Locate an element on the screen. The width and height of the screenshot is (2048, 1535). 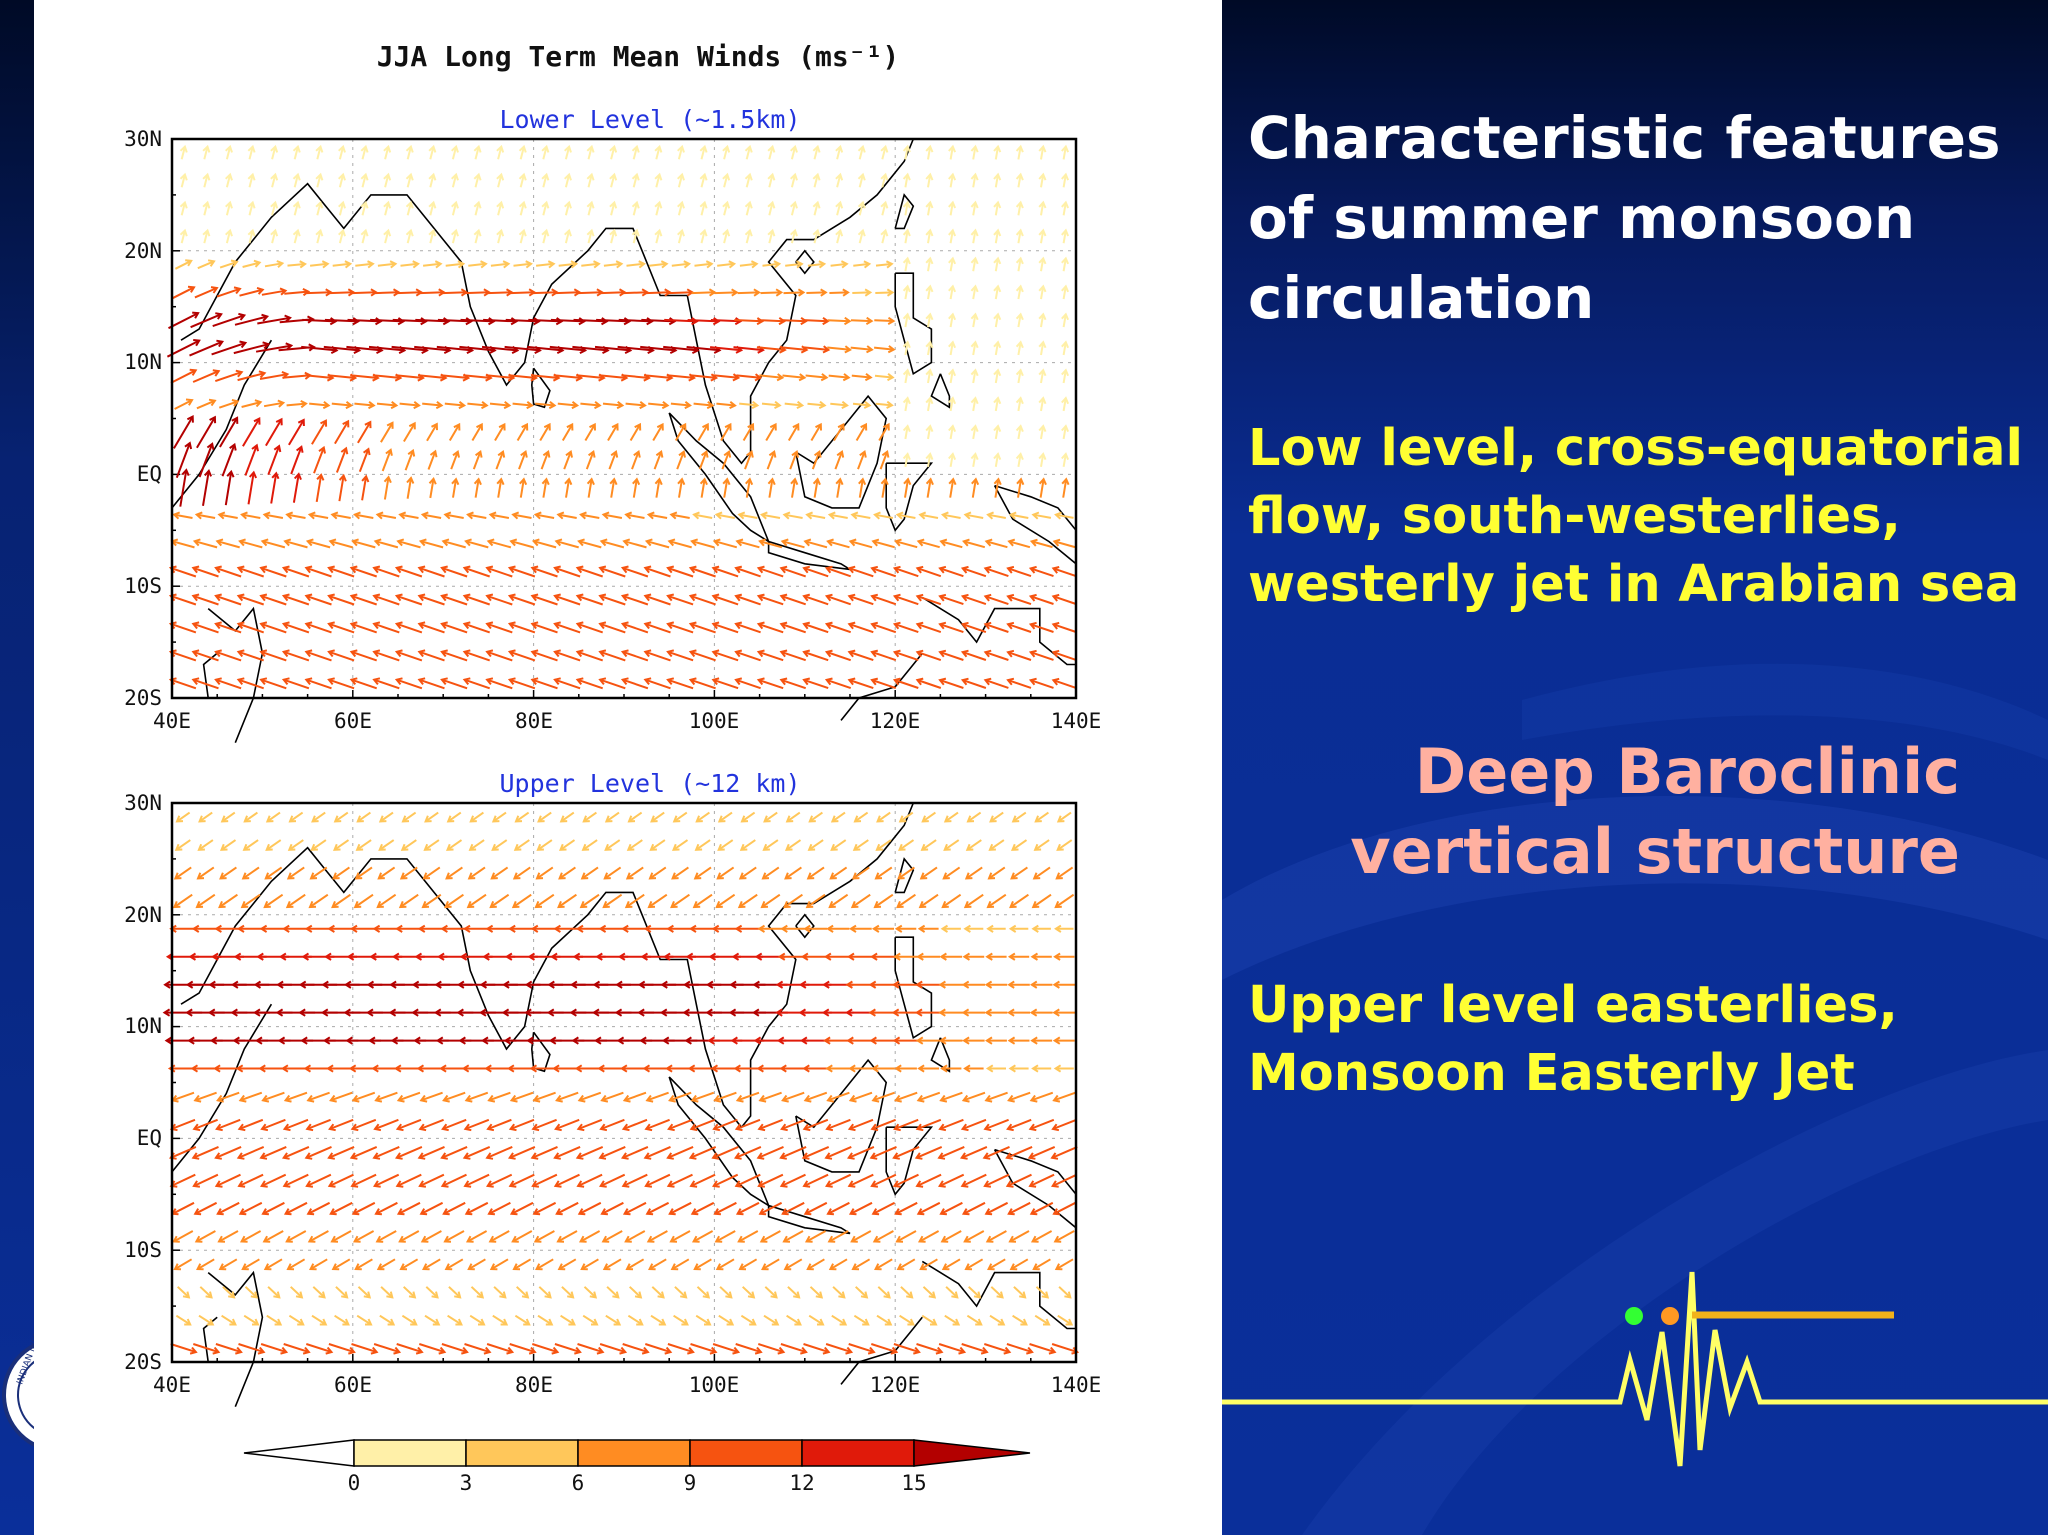
colorbar: 0 3 6 9 12 15 is located at coordinates (637, 1467).